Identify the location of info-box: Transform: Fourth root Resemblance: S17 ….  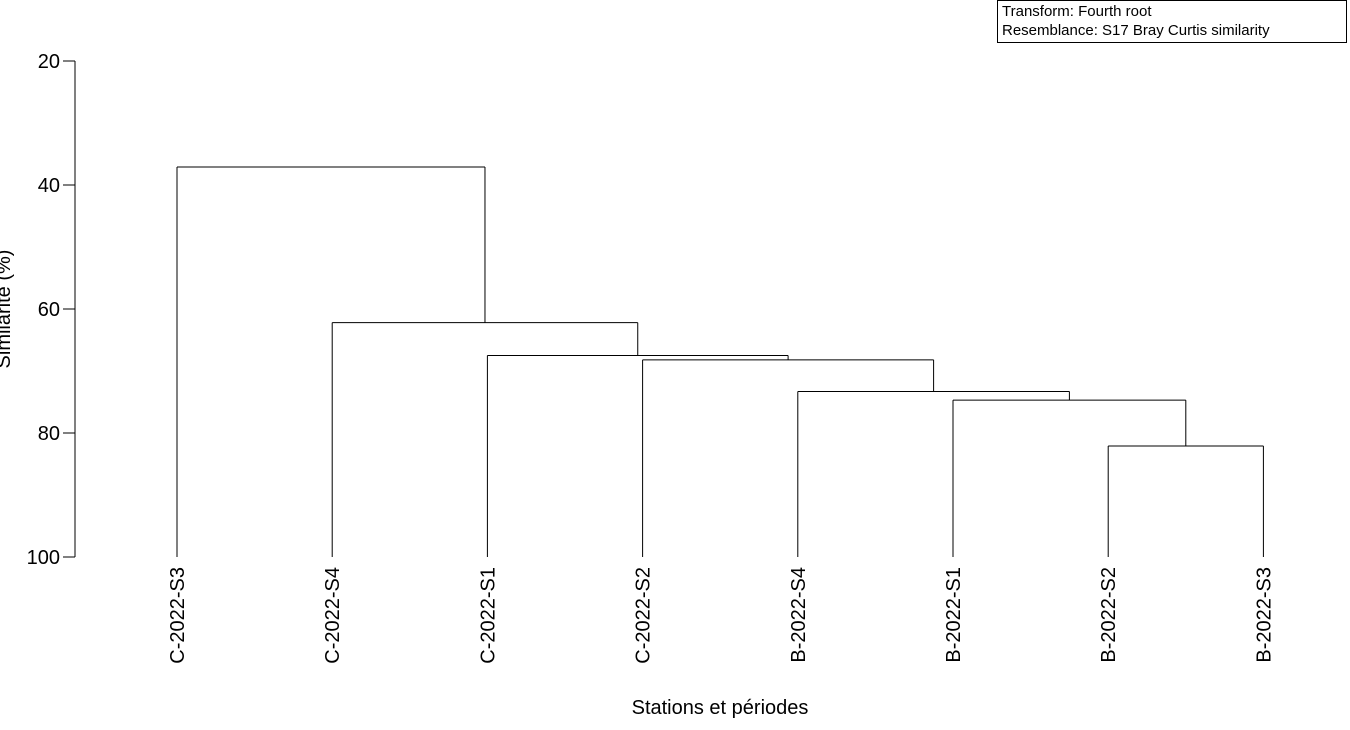
(1172, 21).